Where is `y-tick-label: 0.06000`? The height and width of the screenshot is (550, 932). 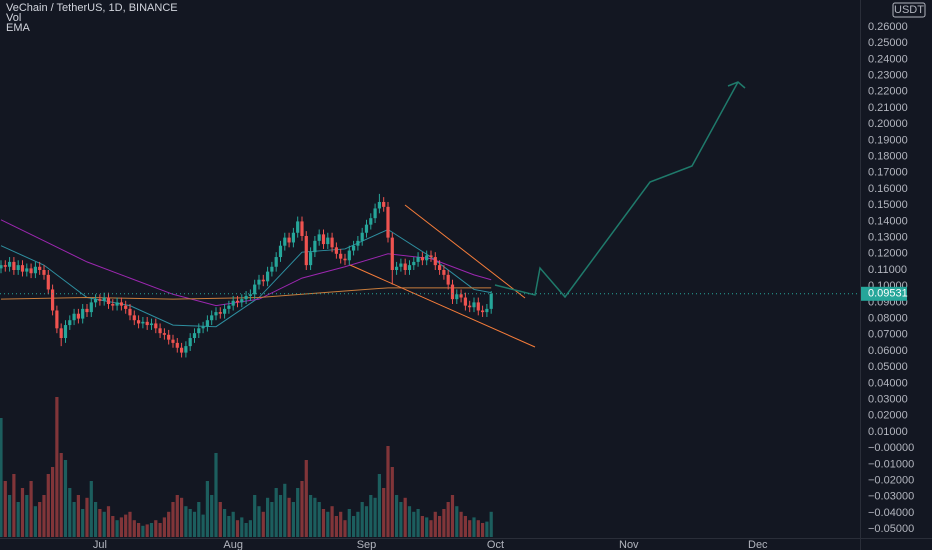 y-tick-label: 0.06000 is located at coordinates (888, 351).